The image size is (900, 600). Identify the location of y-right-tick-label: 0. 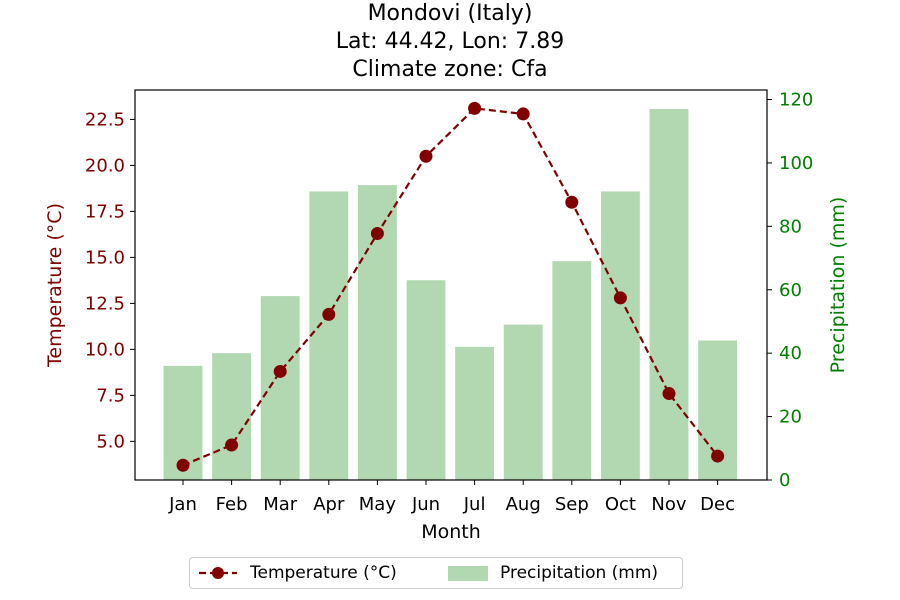
(784, 480).